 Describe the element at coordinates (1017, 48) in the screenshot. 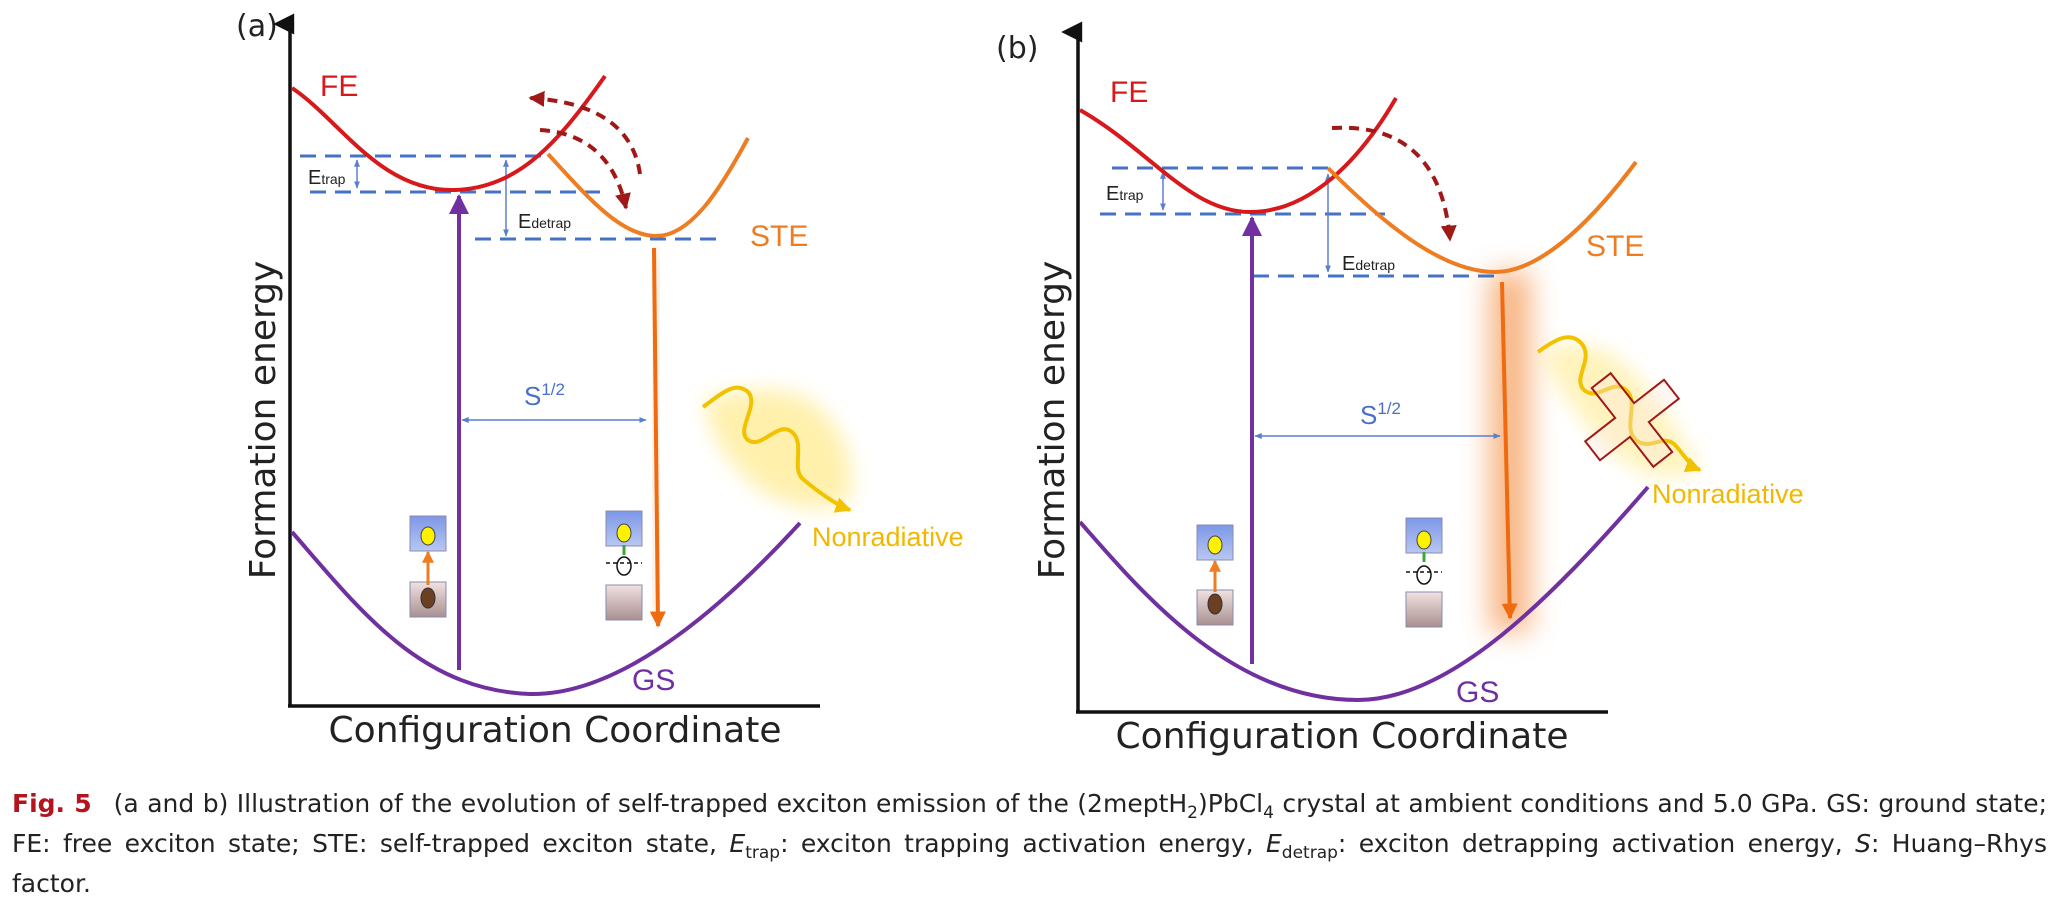

I see `panel-label: (b)` at that location.